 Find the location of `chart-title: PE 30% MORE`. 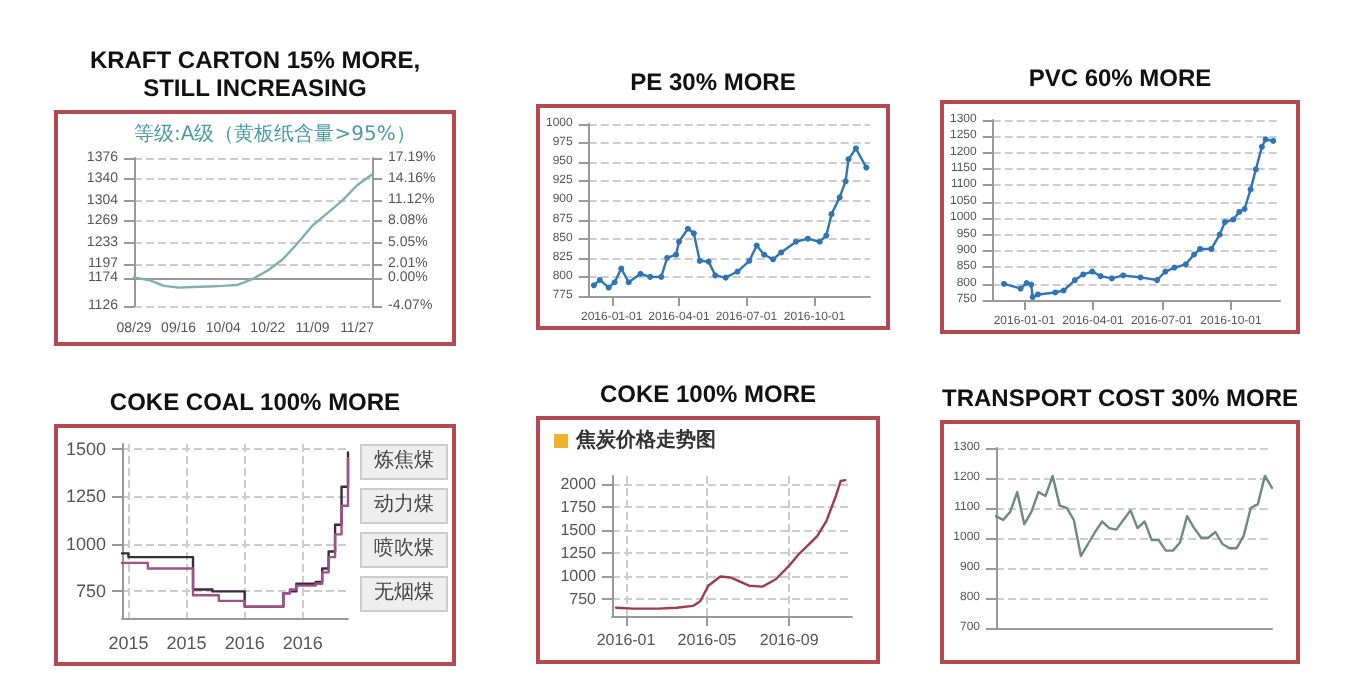

chart-title: PE 30% MORE is located at coordinates (713, 82).